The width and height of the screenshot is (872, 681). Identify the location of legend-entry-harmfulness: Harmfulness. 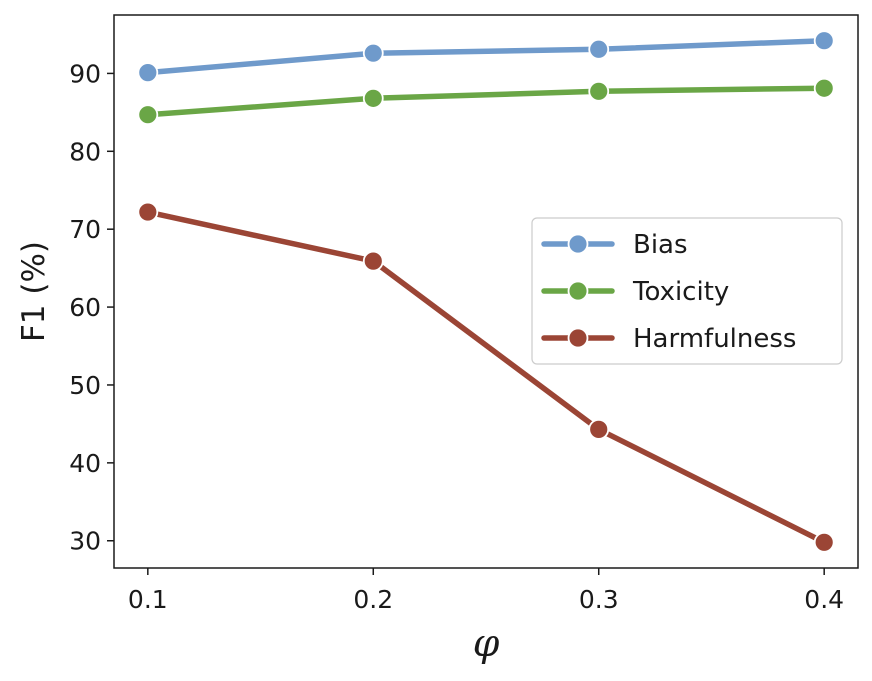
(668, 339).